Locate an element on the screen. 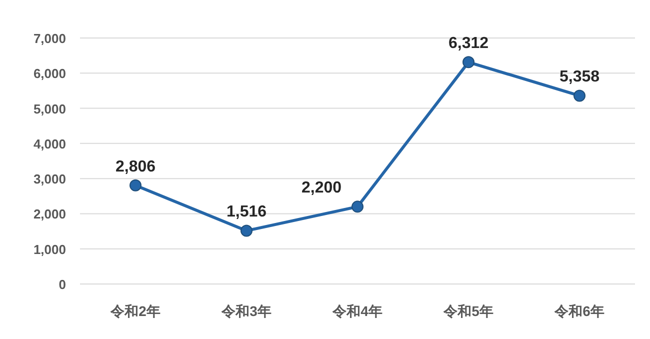  y-tick-label: 0 is located at coordinates (62, 284).